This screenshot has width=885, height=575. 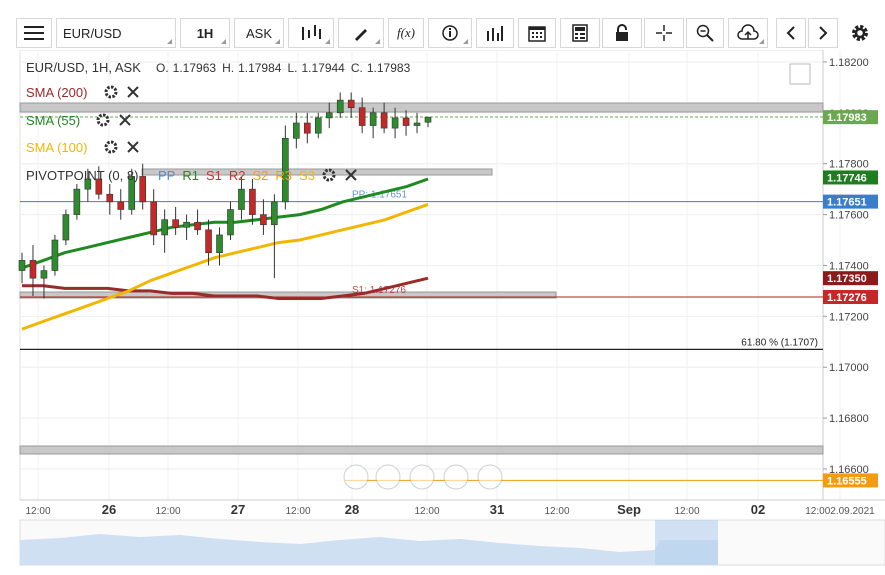 I want to click on pivot-level: S1, so click(x=214, y=175).